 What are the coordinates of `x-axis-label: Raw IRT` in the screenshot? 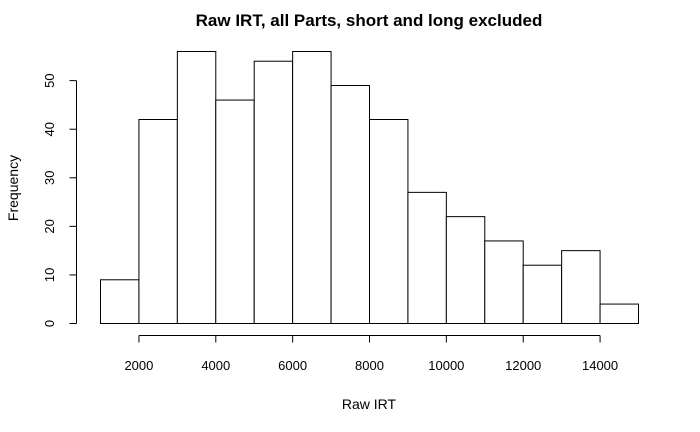 It's located at (369, 404).